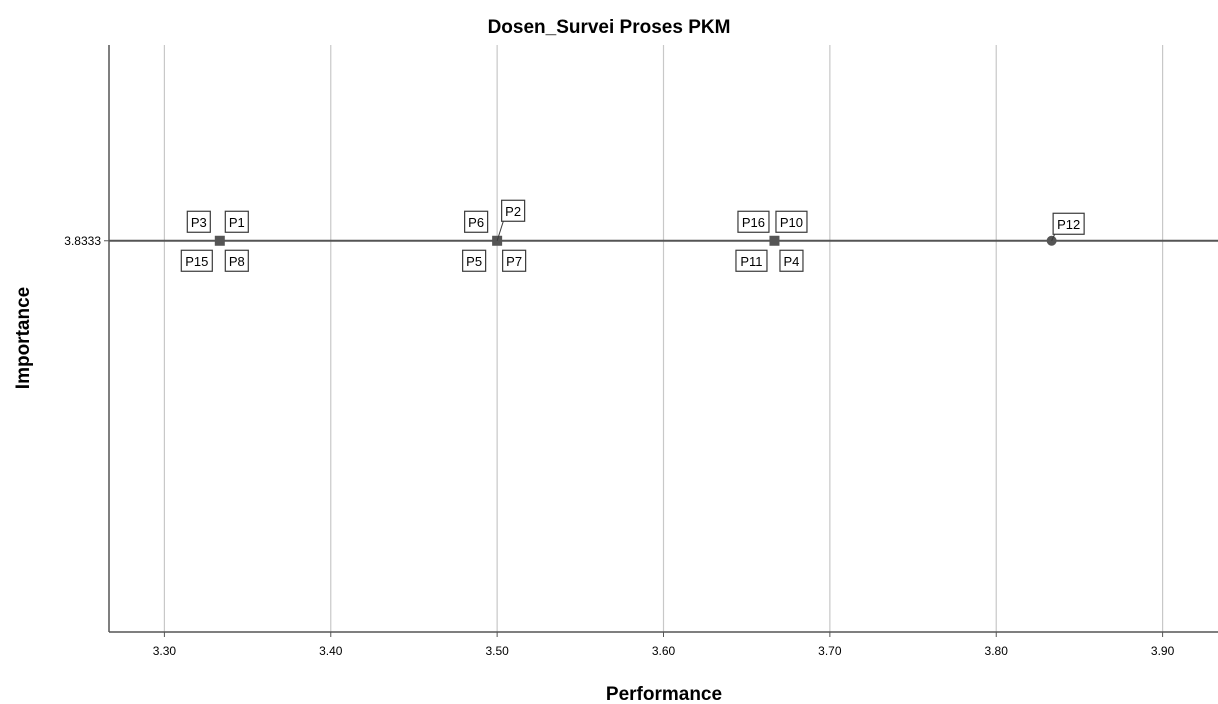 The width and height of the screenshot is (1218, 704). I want to click on x-tick-label: 3.60, so click(664, 651).